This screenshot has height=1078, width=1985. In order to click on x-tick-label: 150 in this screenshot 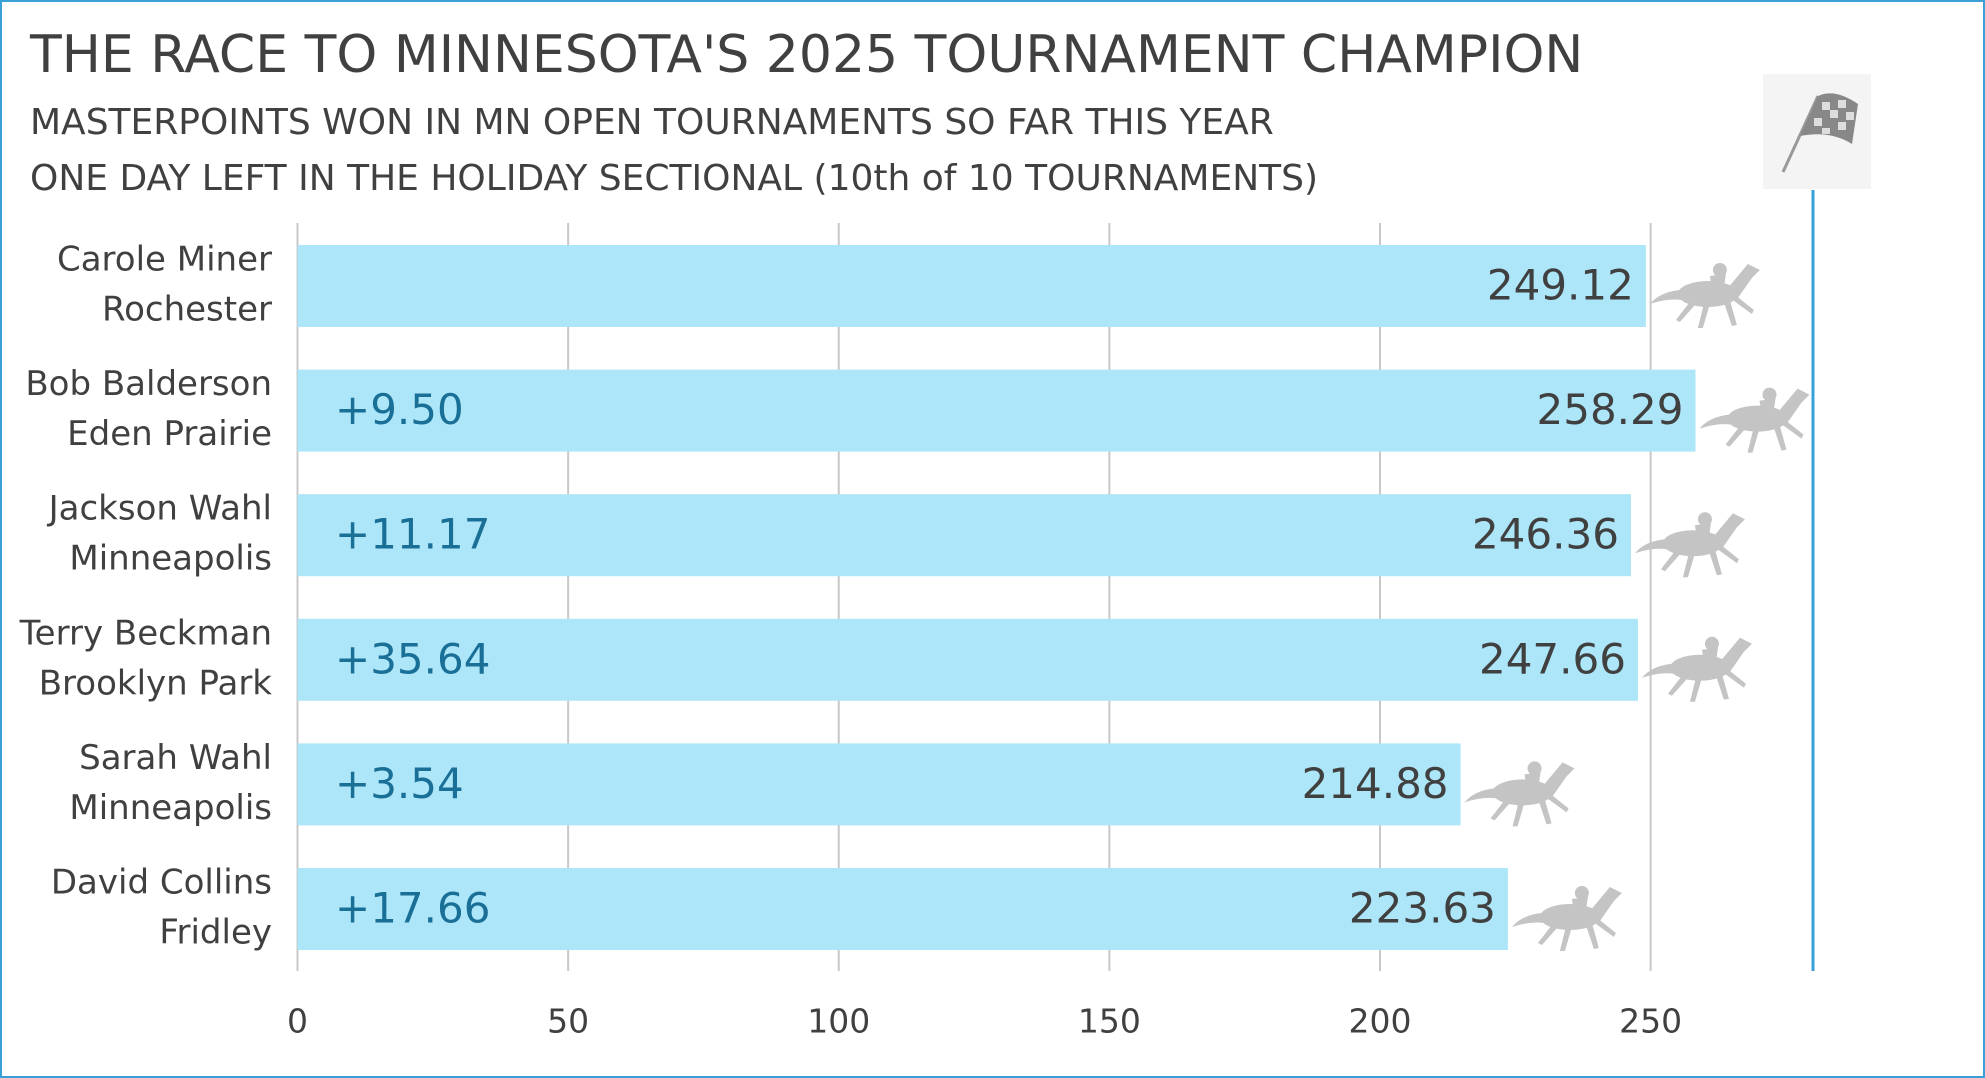, I will do `click(1109, 1021)`.